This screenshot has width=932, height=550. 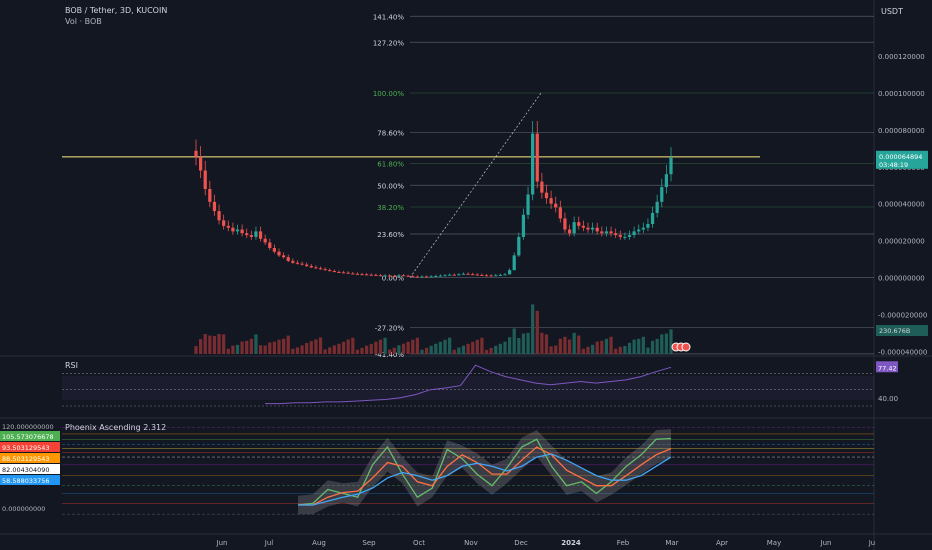 What do you see at coordinates (390, 355) in the screenshot?
I see `fib-level-label: -41.40%` at bounding box center [390, 355].